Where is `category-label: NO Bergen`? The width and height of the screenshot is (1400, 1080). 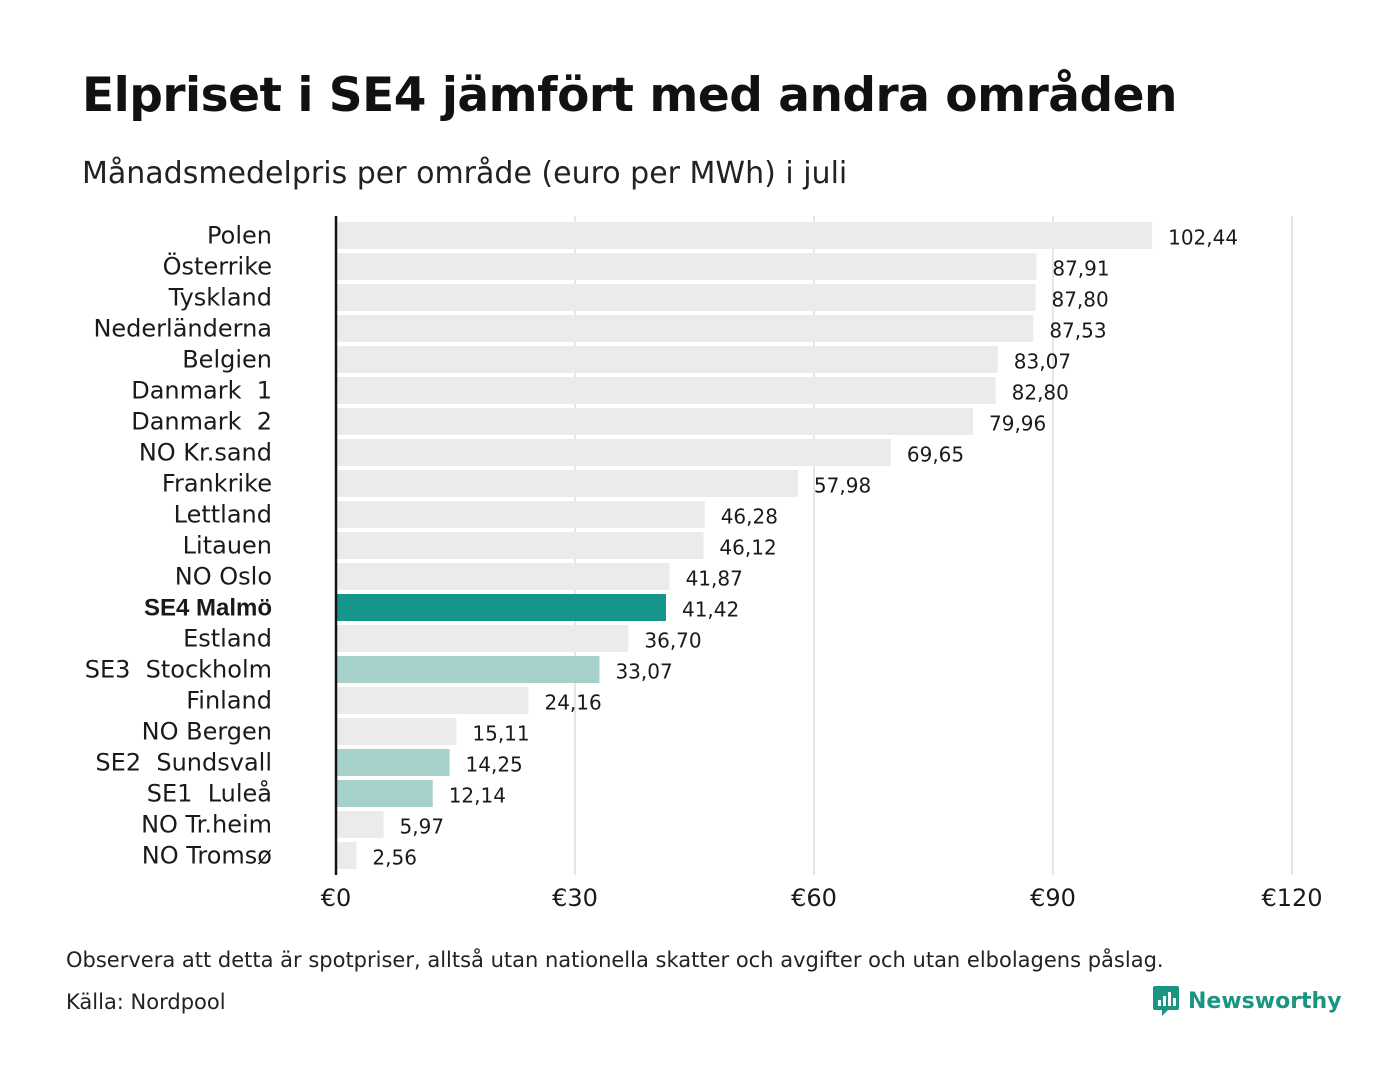
category-label: NO Bergen is located at coordinates (207, 732).